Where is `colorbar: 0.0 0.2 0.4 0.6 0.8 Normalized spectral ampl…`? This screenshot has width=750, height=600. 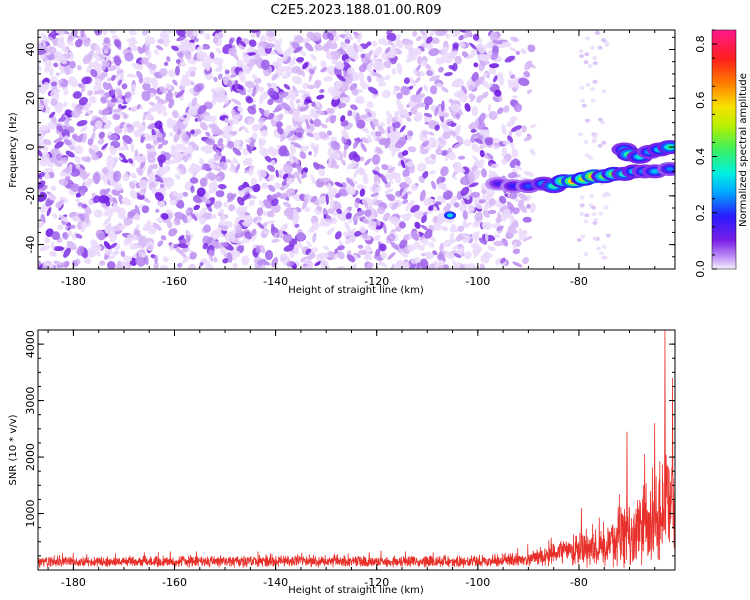
colorbar: 0.0 0.2 0.4 0.6 0.8 Normalized spectral ampl… is located at coordinates (721, 153).